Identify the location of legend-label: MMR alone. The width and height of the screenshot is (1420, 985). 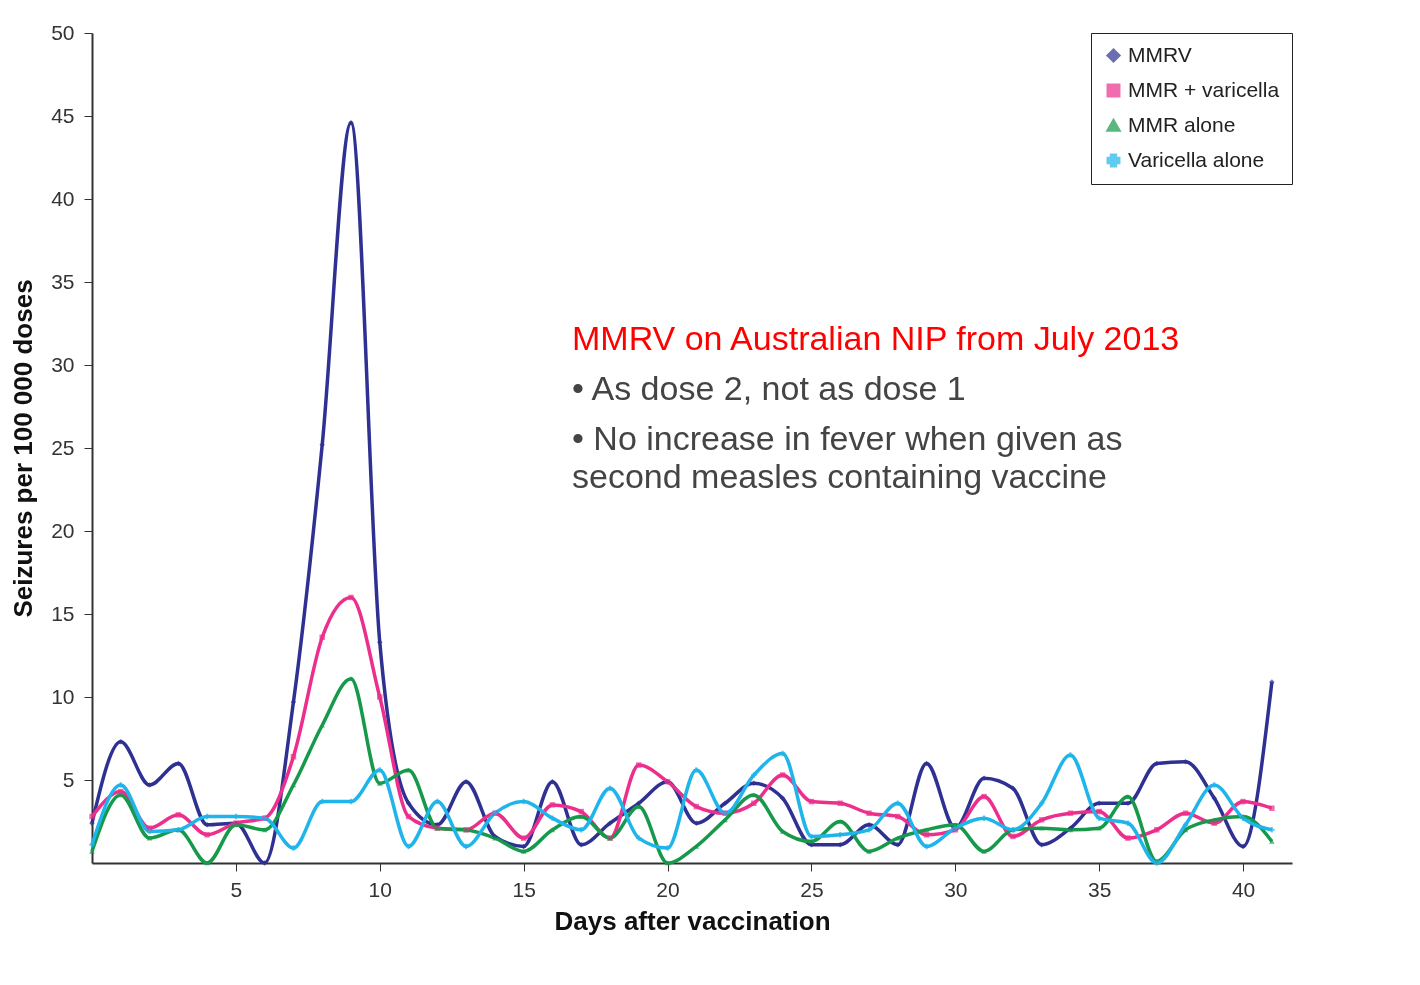
(1182, 124).